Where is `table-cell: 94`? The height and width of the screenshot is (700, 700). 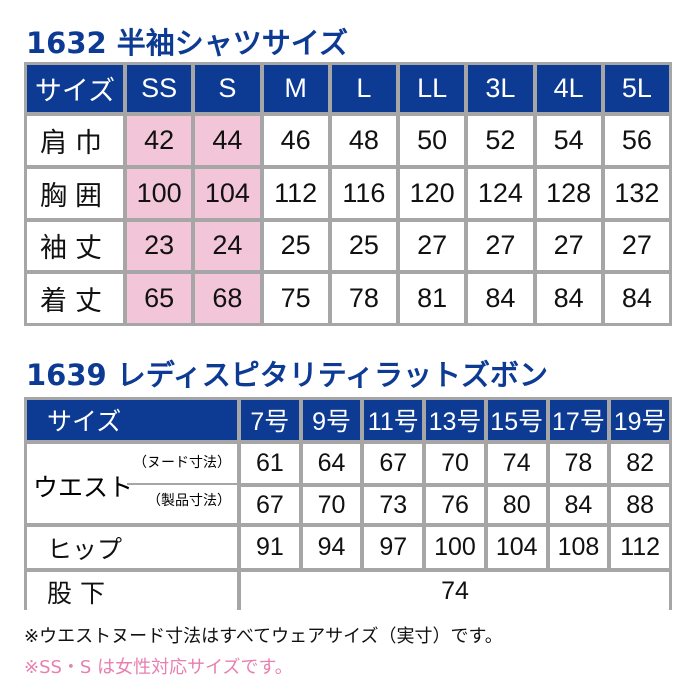
table-cell: 94 is located at coordinates (331, 547).